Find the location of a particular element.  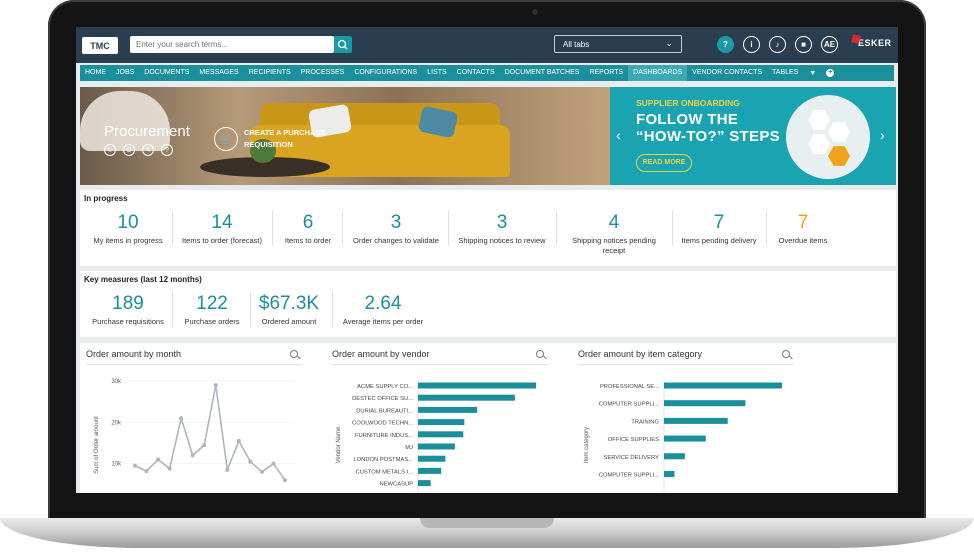

hexagon-illustration is located at coordinates (828, 137).